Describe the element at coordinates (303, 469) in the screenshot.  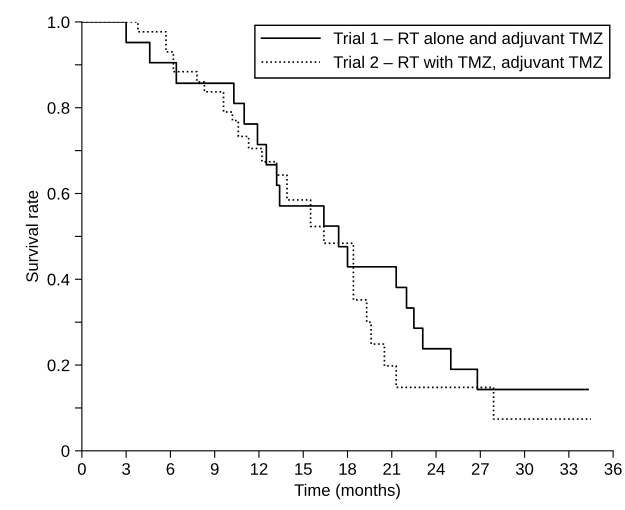
I see `x-tick-label: 15` at that location.